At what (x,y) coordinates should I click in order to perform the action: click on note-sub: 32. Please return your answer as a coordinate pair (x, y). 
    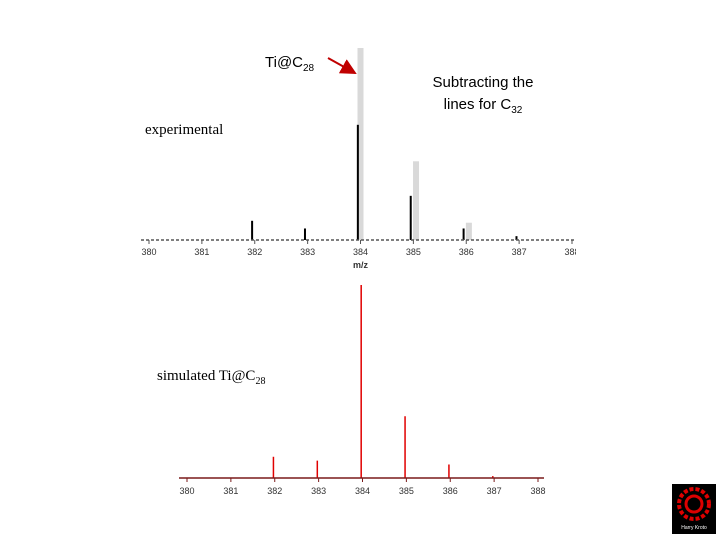
    Looking at the image, I should click on (517, 110).